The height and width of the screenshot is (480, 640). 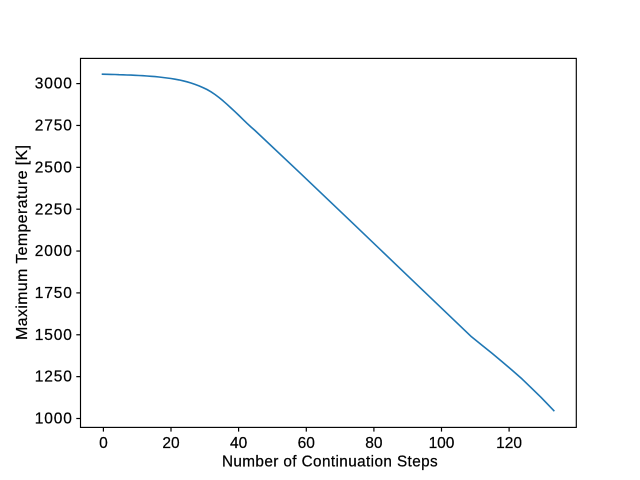 What do you see at coordinates (307, 443) in the screenshot?
I see `svg-text: 60` at bounding box center [307, 443].